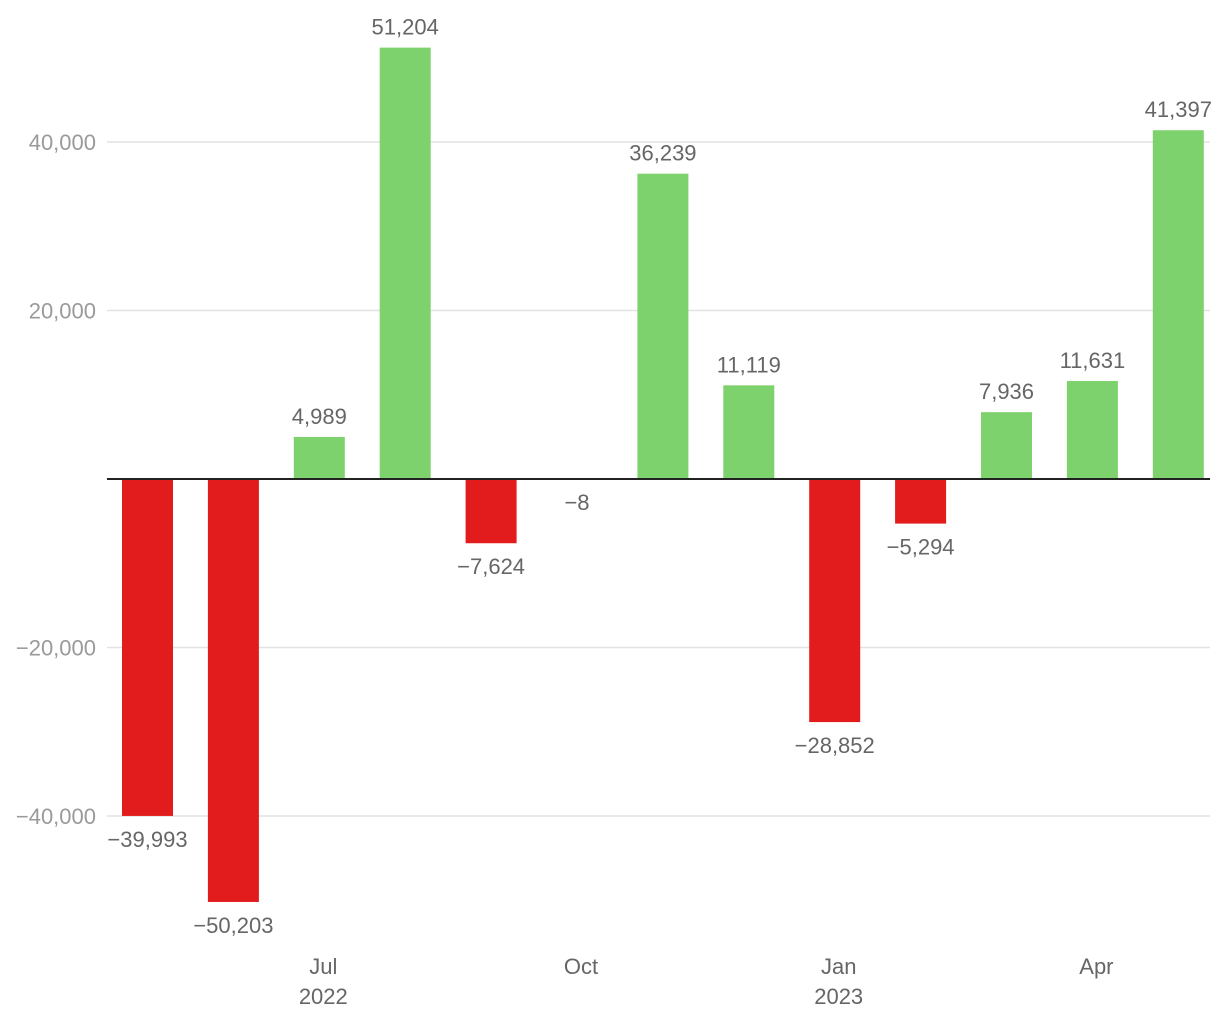 This screenshot has height=1020, width=1220. Describe the element at coordinates (491, 566) in the screenshot. I see `data-label: −7,624` at that location.